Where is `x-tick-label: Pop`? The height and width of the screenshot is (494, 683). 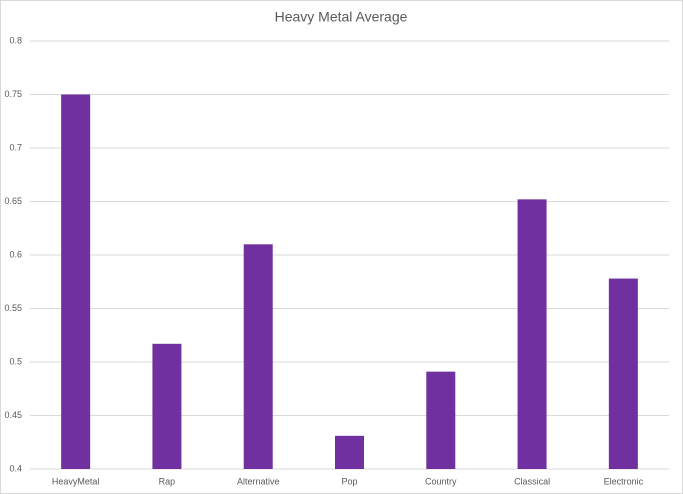 x-tick-label: Pop is located at coordinates (349, 481).